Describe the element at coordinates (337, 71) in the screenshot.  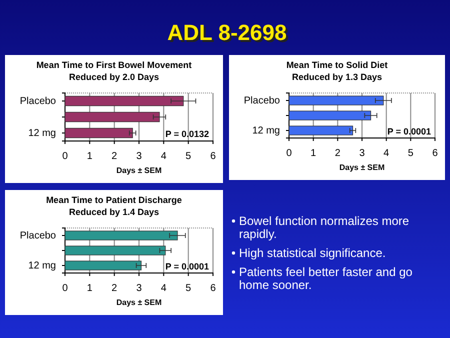
I see `chart-title: Mean Time to Solid Diet Reduced by 1.3 Days` at that location.